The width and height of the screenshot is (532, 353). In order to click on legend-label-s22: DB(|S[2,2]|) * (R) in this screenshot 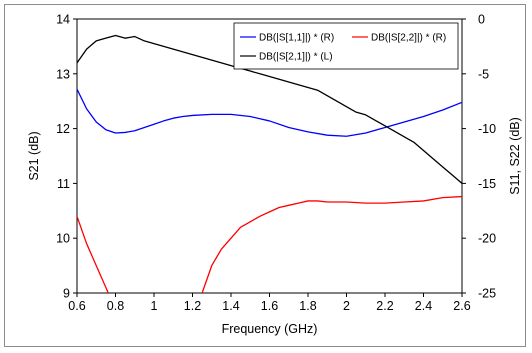, I will do `click(408, 38)`.